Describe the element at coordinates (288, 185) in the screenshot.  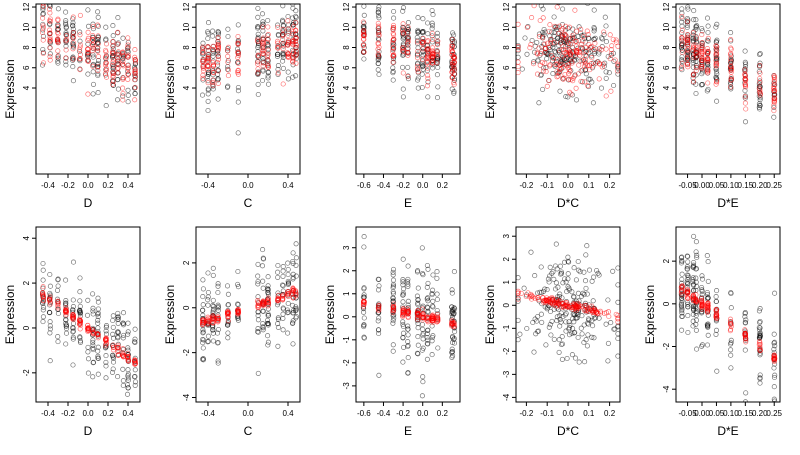
I see `x-tick-label: 0.4` at that location.